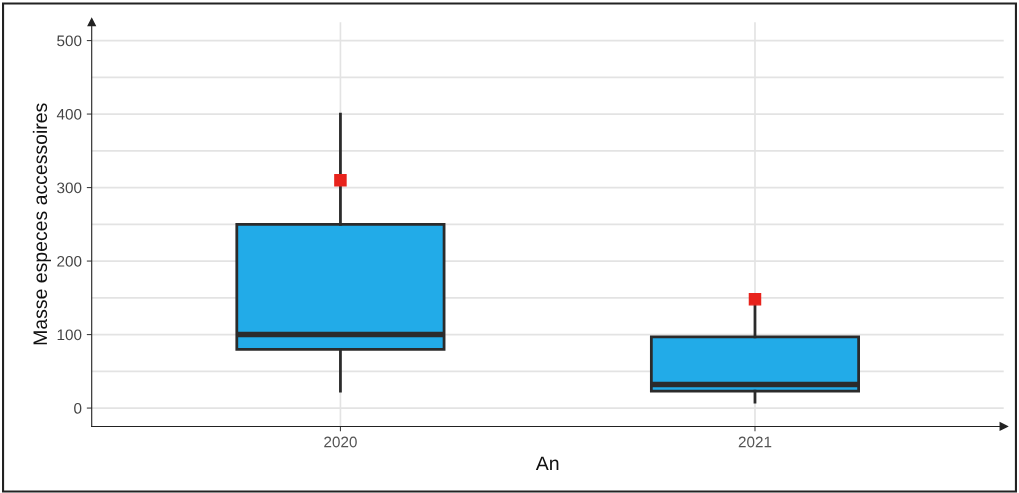 The image size is (1019, 493). I want to click on y-tick-label: 300, so click(69, 188).